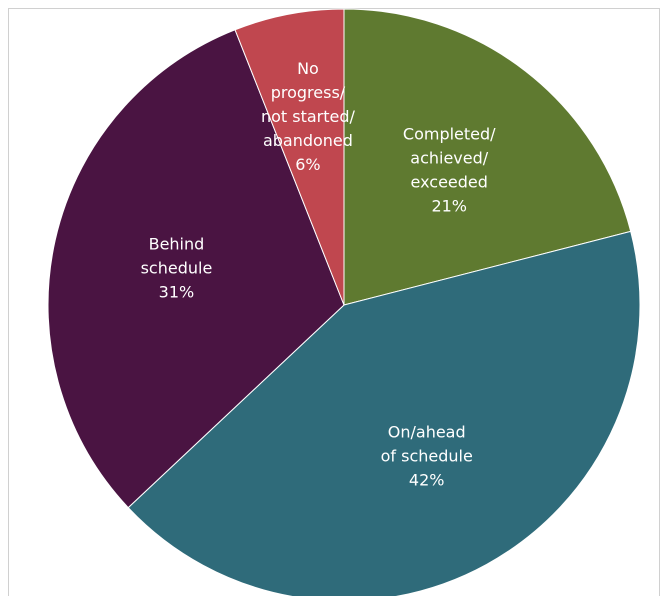  I want to click on slice-label: Behind schedule, so click(177, 256).